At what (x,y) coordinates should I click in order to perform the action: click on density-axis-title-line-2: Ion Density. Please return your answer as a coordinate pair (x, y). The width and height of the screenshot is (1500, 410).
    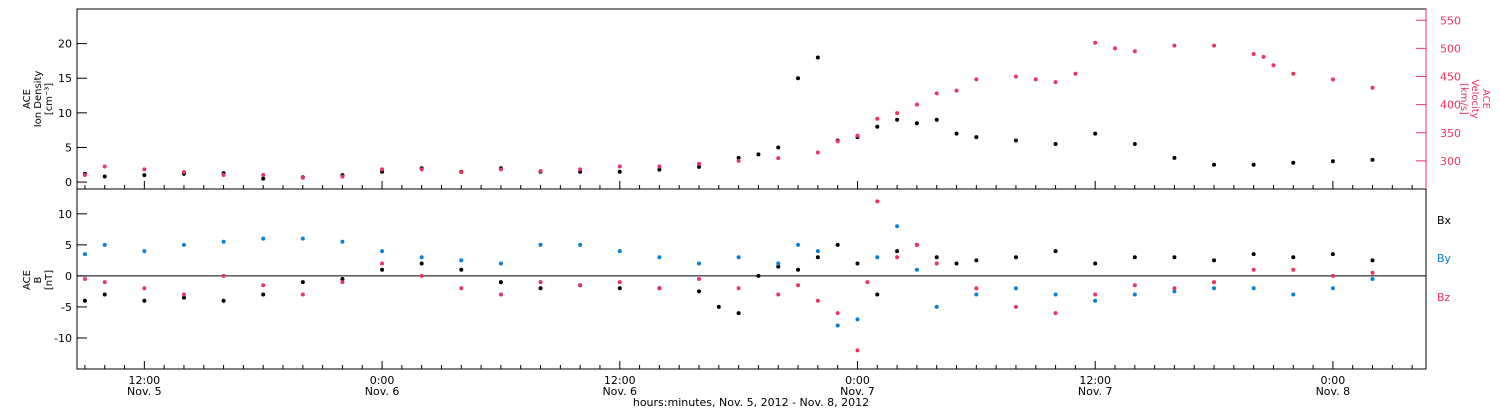
    Looking at the image, I should click on (38, 99).